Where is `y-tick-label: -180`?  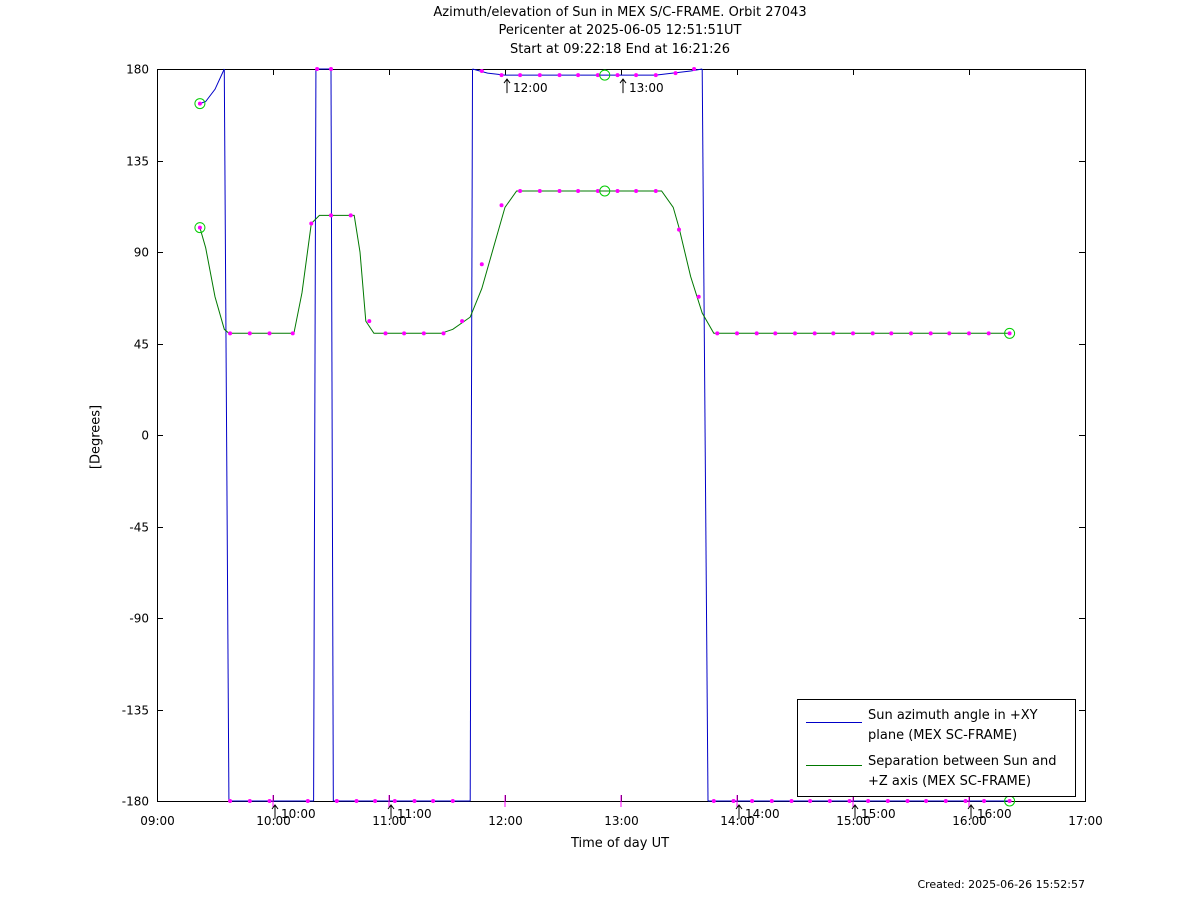 y-tick-label: -180 is located at coordinates (135, 802).